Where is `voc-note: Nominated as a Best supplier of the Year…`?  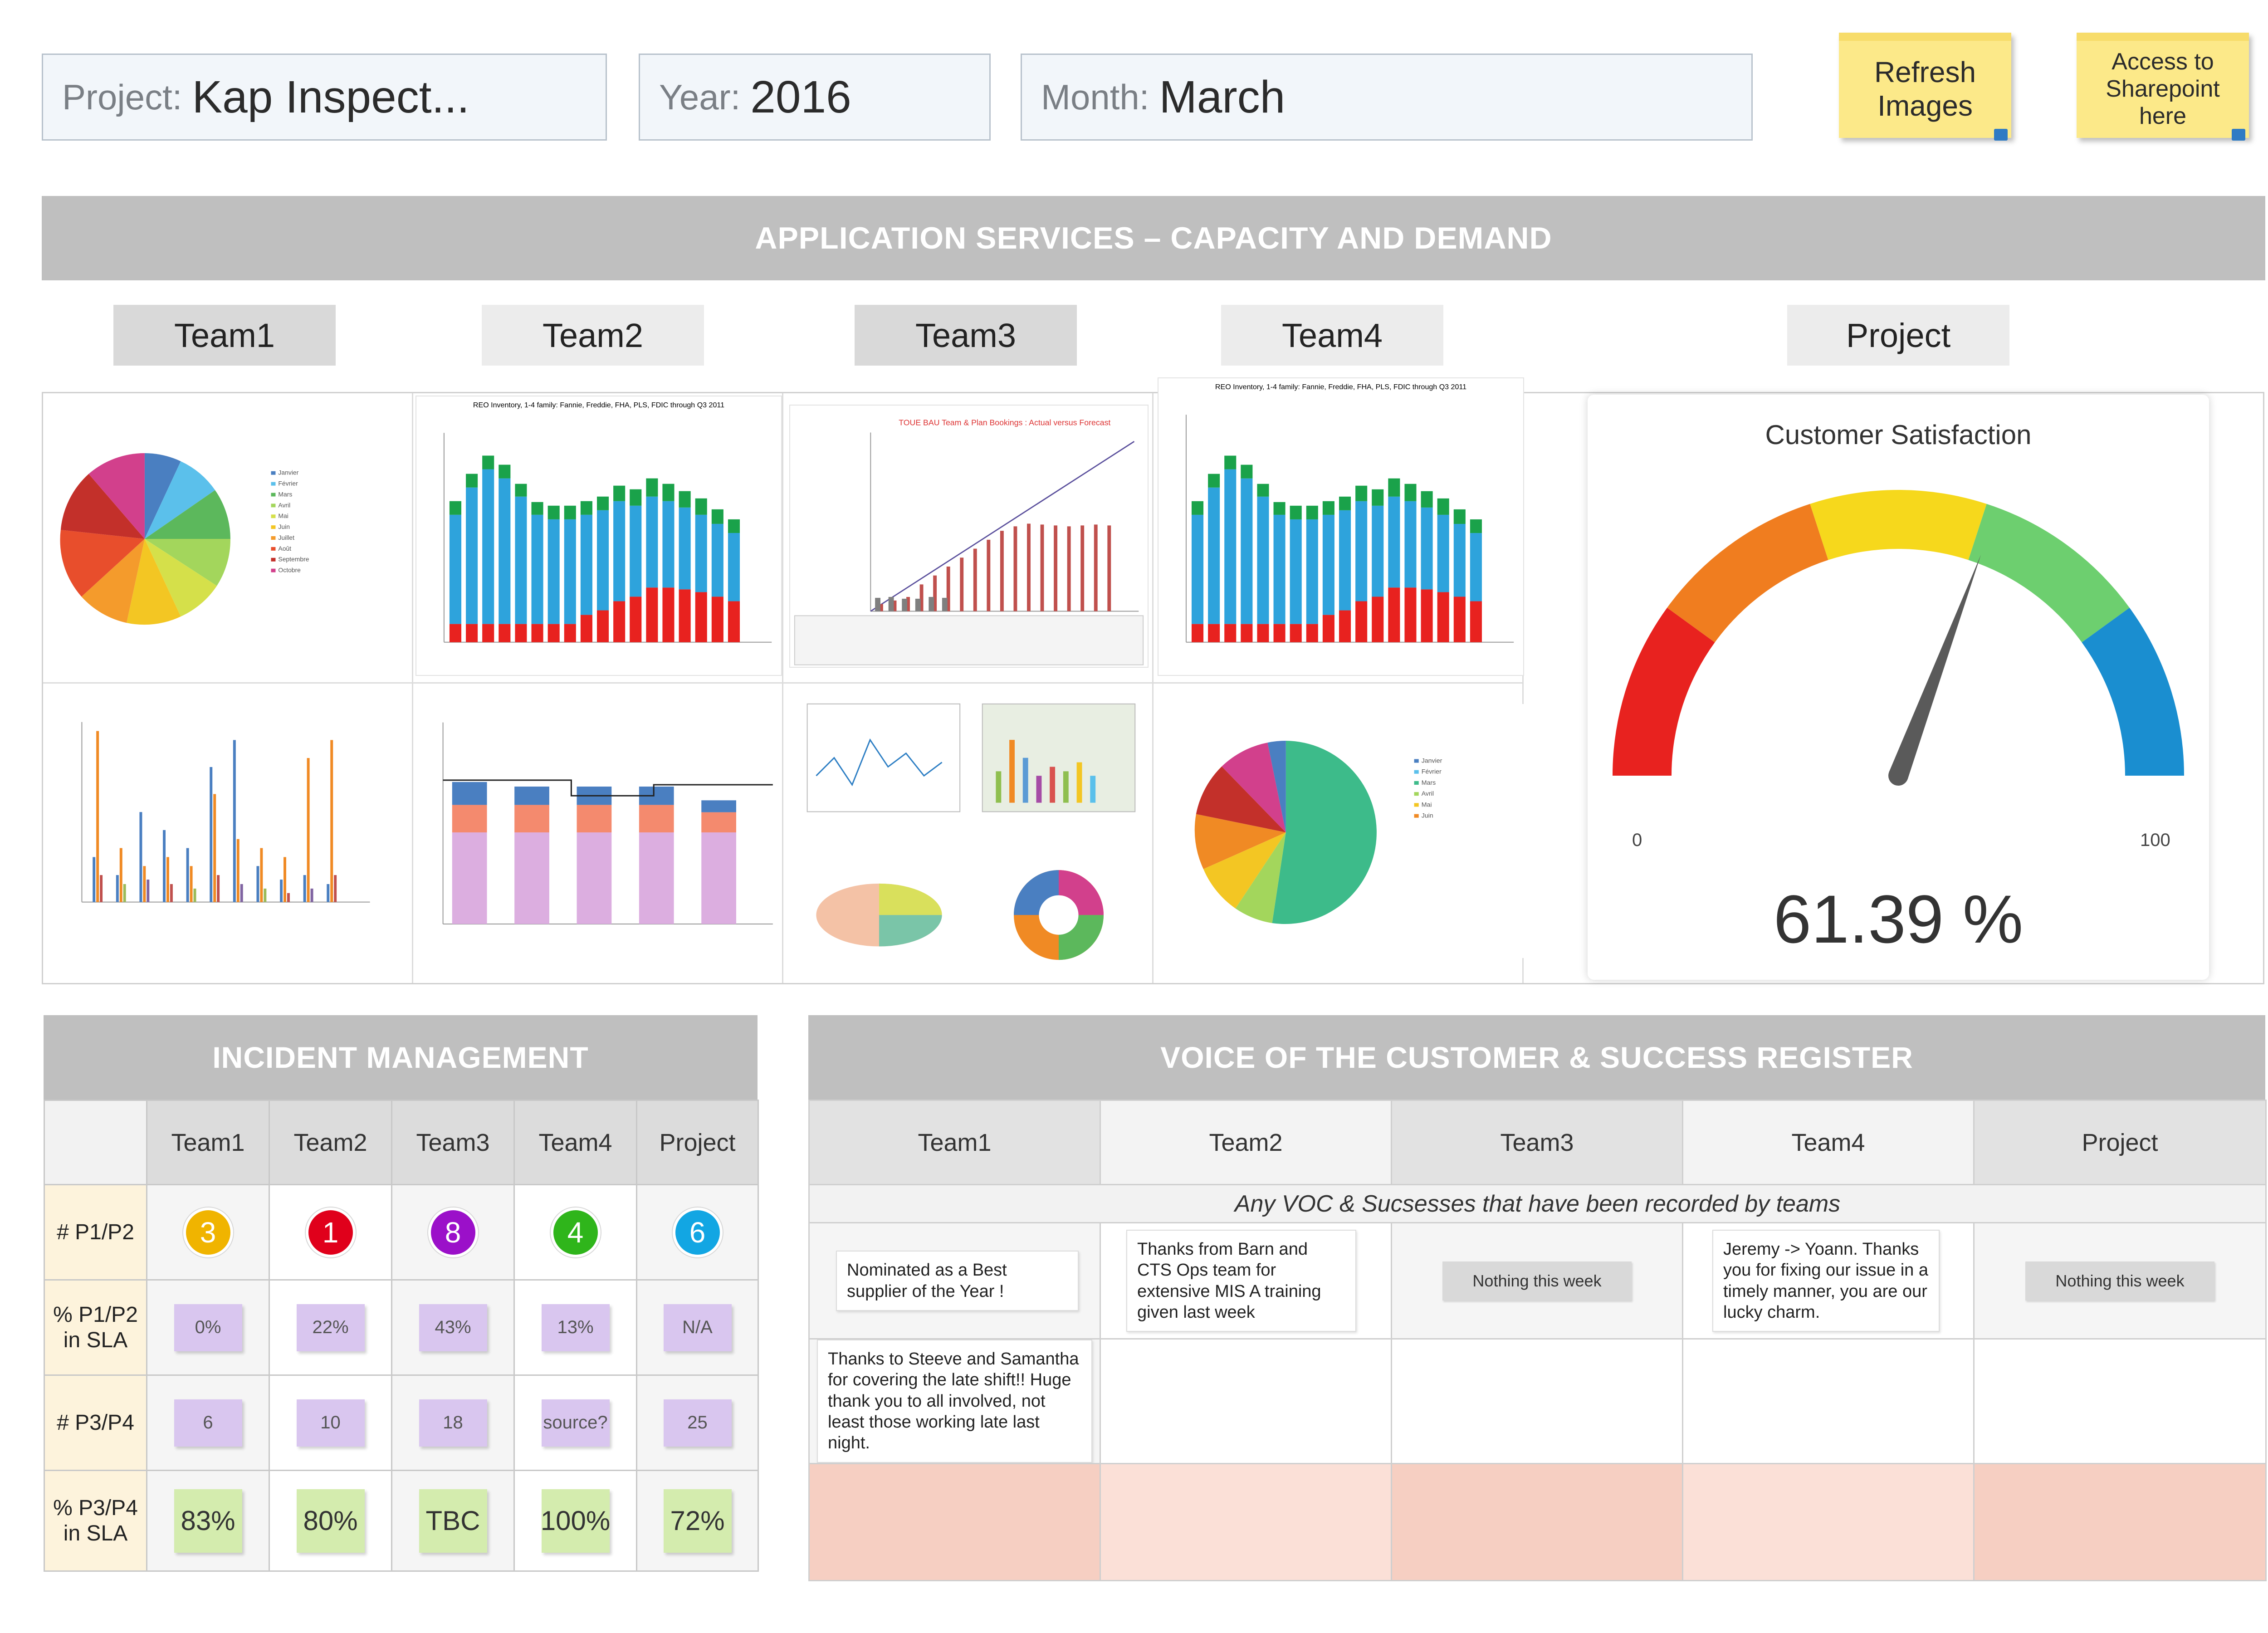
voc-note: Nominated as a Best supplier of the Year… is located at coordinates (957, 1281).